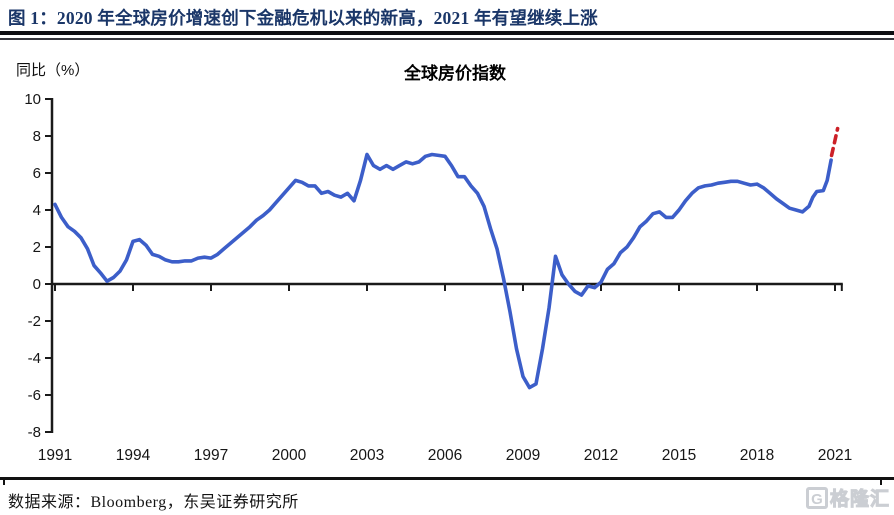 The image size is (894, 515). Describe the element at coordinates (447, 35) in the screenshot. I see `title-divider-rule` at that location.